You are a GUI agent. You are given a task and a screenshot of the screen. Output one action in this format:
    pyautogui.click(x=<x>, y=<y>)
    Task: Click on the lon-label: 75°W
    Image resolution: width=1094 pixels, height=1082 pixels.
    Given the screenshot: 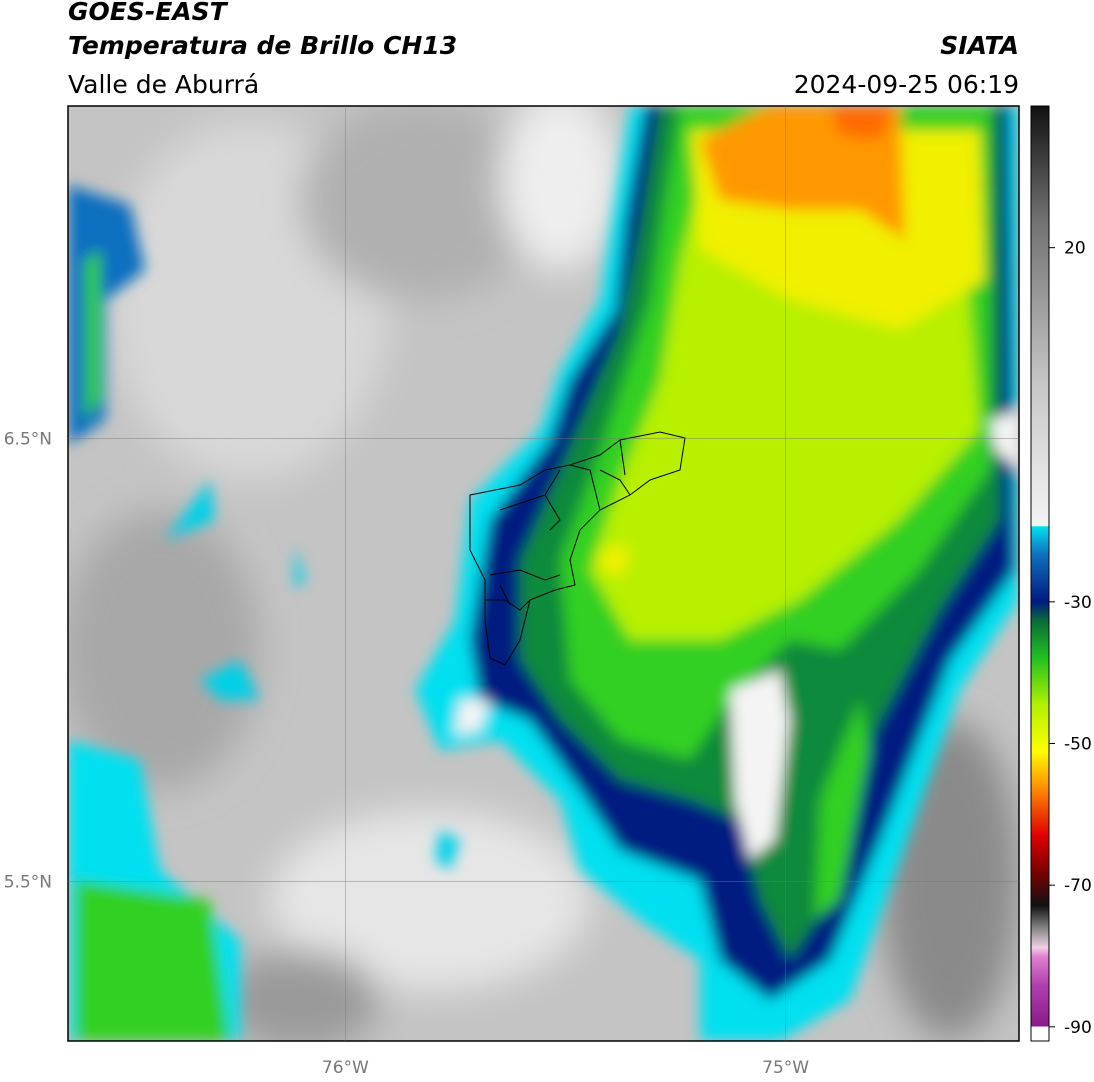 What is the action you would take?
    pyautogui.click(x=785, y=1068)
    